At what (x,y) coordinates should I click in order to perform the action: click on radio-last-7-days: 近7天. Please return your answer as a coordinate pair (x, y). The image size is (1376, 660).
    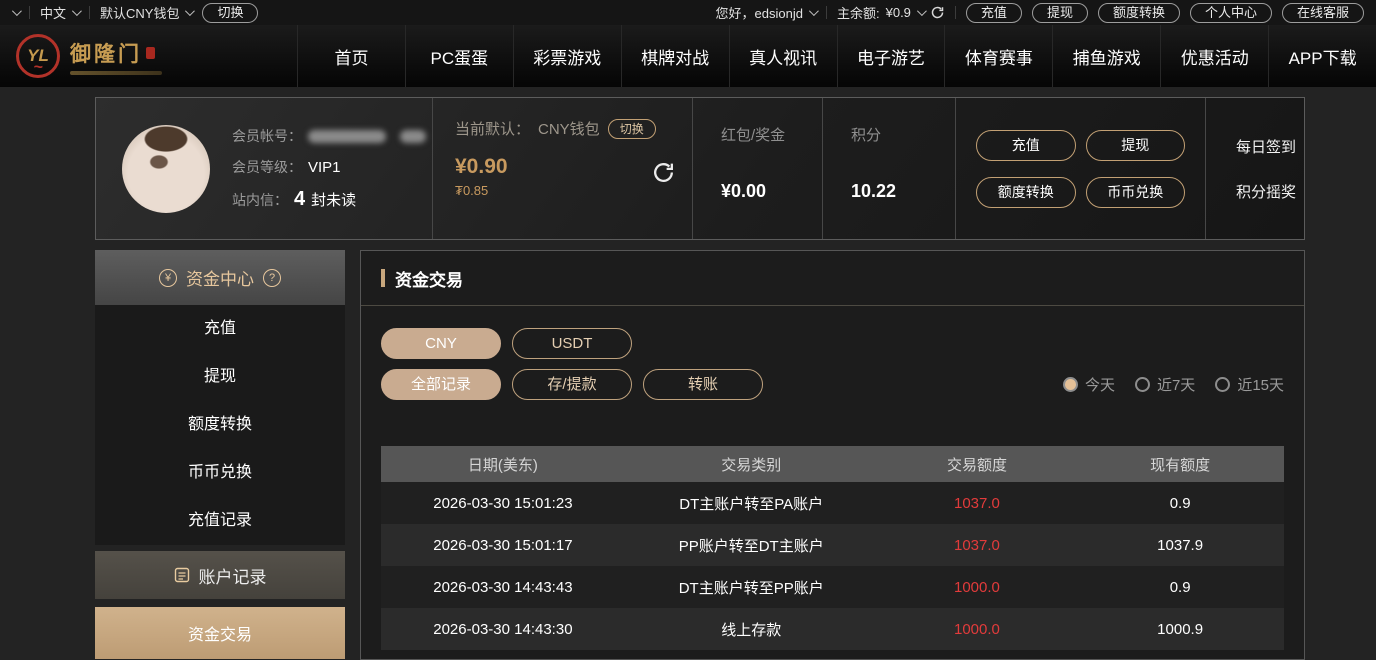
    Looking at the image, I should click on (1165, 384).